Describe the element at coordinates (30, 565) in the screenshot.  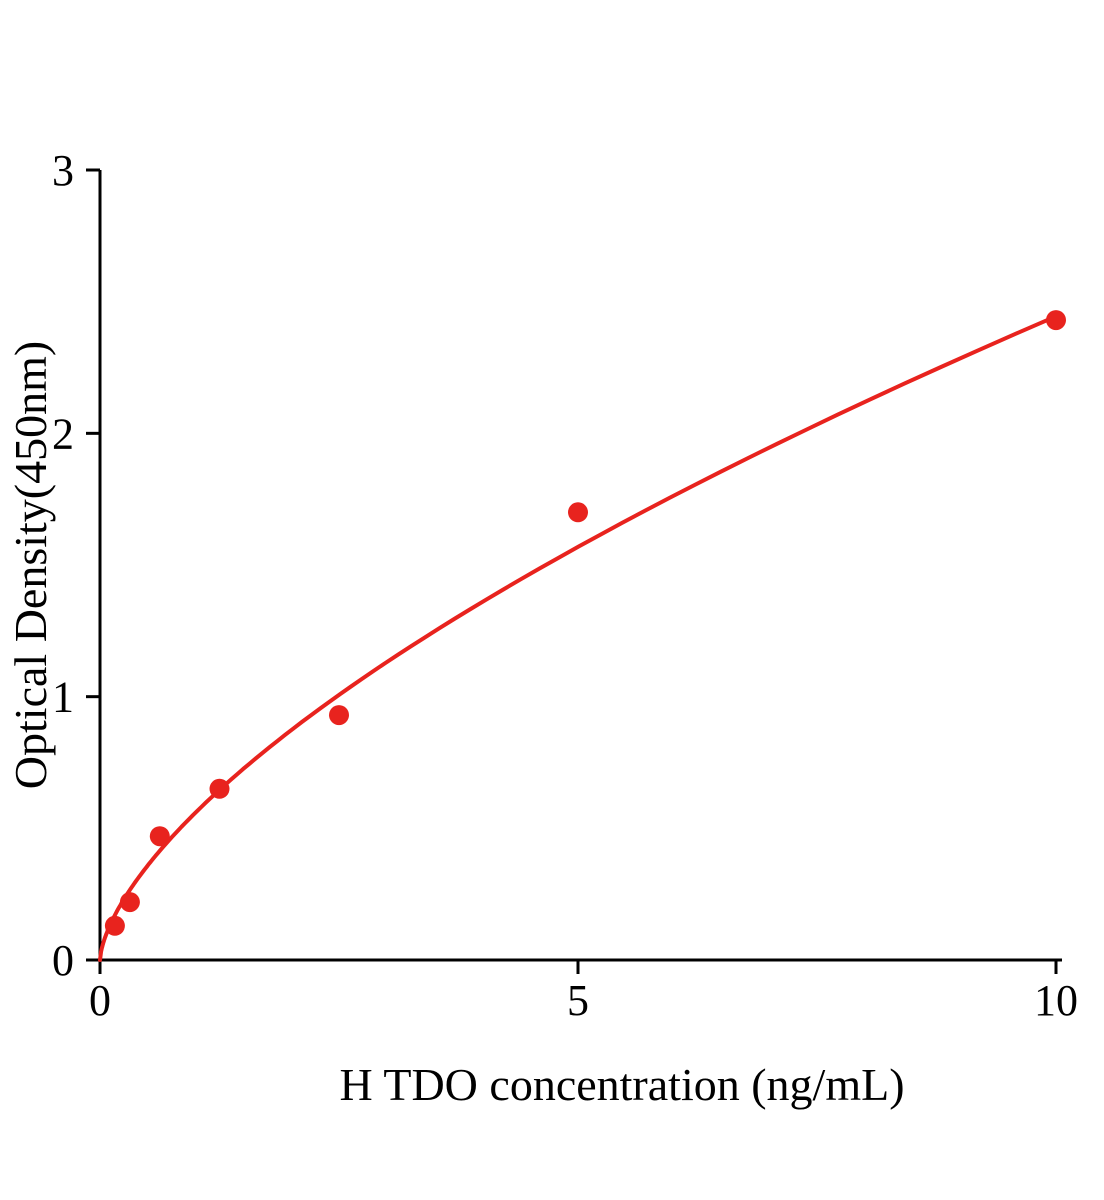
I see `y-axis-title: Optical Density(450nm)` at that location.